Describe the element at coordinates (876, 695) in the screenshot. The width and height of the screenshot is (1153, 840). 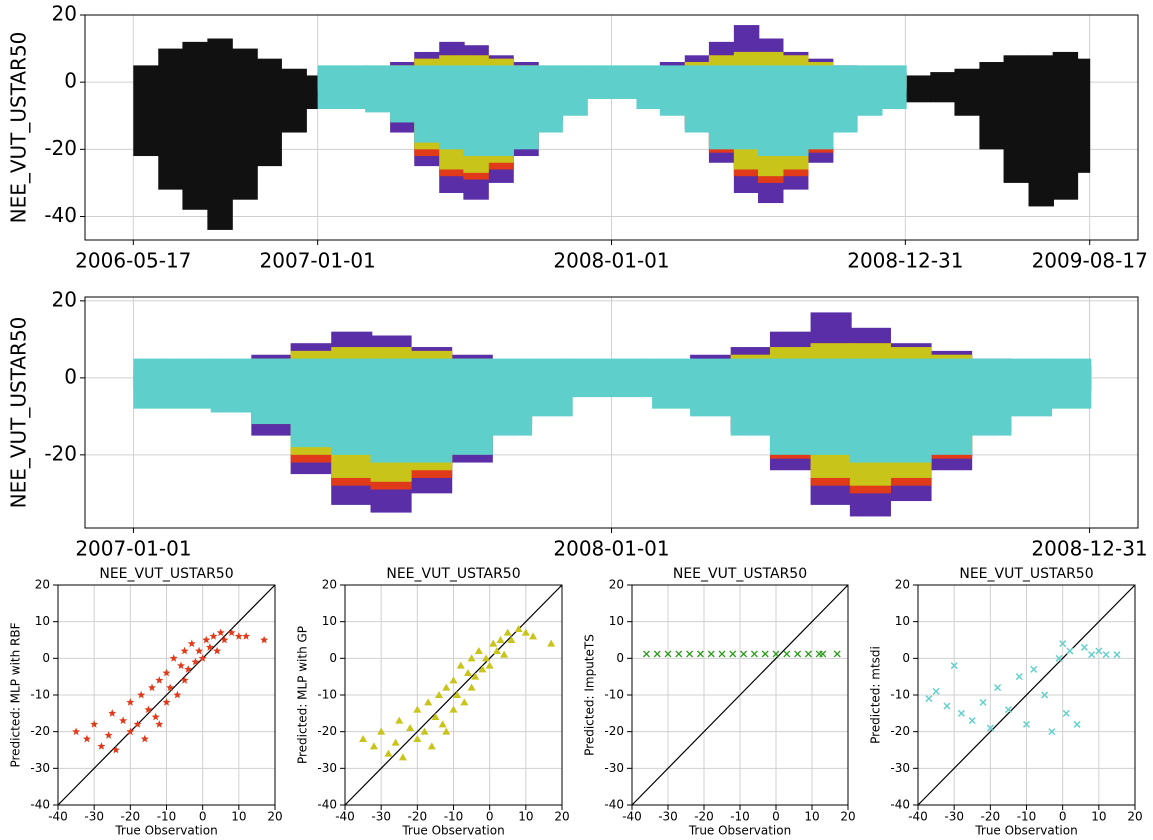
I see `y-axis-label: Predicted: mtsdi` at that location.